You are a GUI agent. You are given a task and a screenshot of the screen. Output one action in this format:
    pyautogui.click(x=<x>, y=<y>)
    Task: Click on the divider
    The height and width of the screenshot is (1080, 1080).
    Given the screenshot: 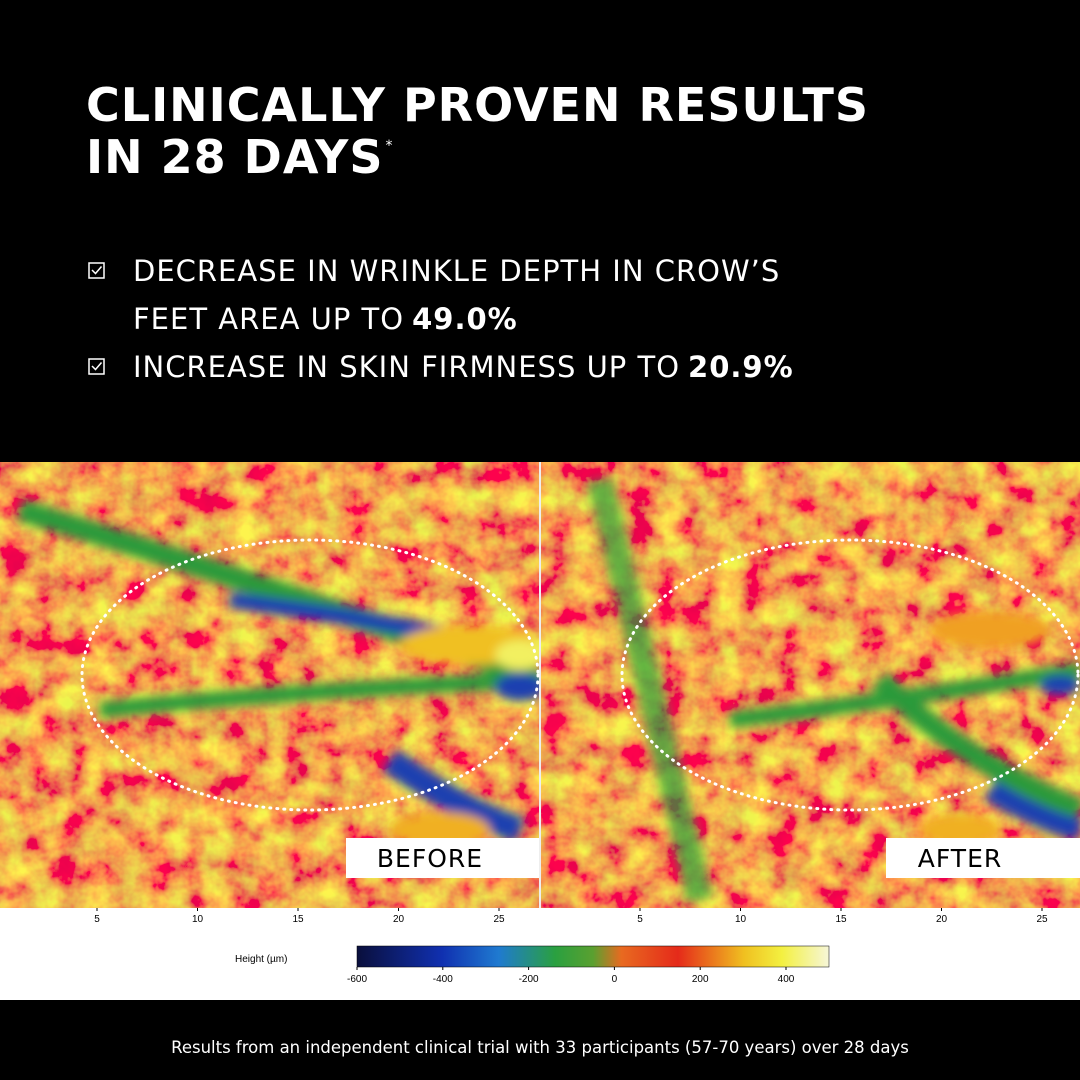 What is the action you would take?
    pyautogui.click(x=540, y=685)
    